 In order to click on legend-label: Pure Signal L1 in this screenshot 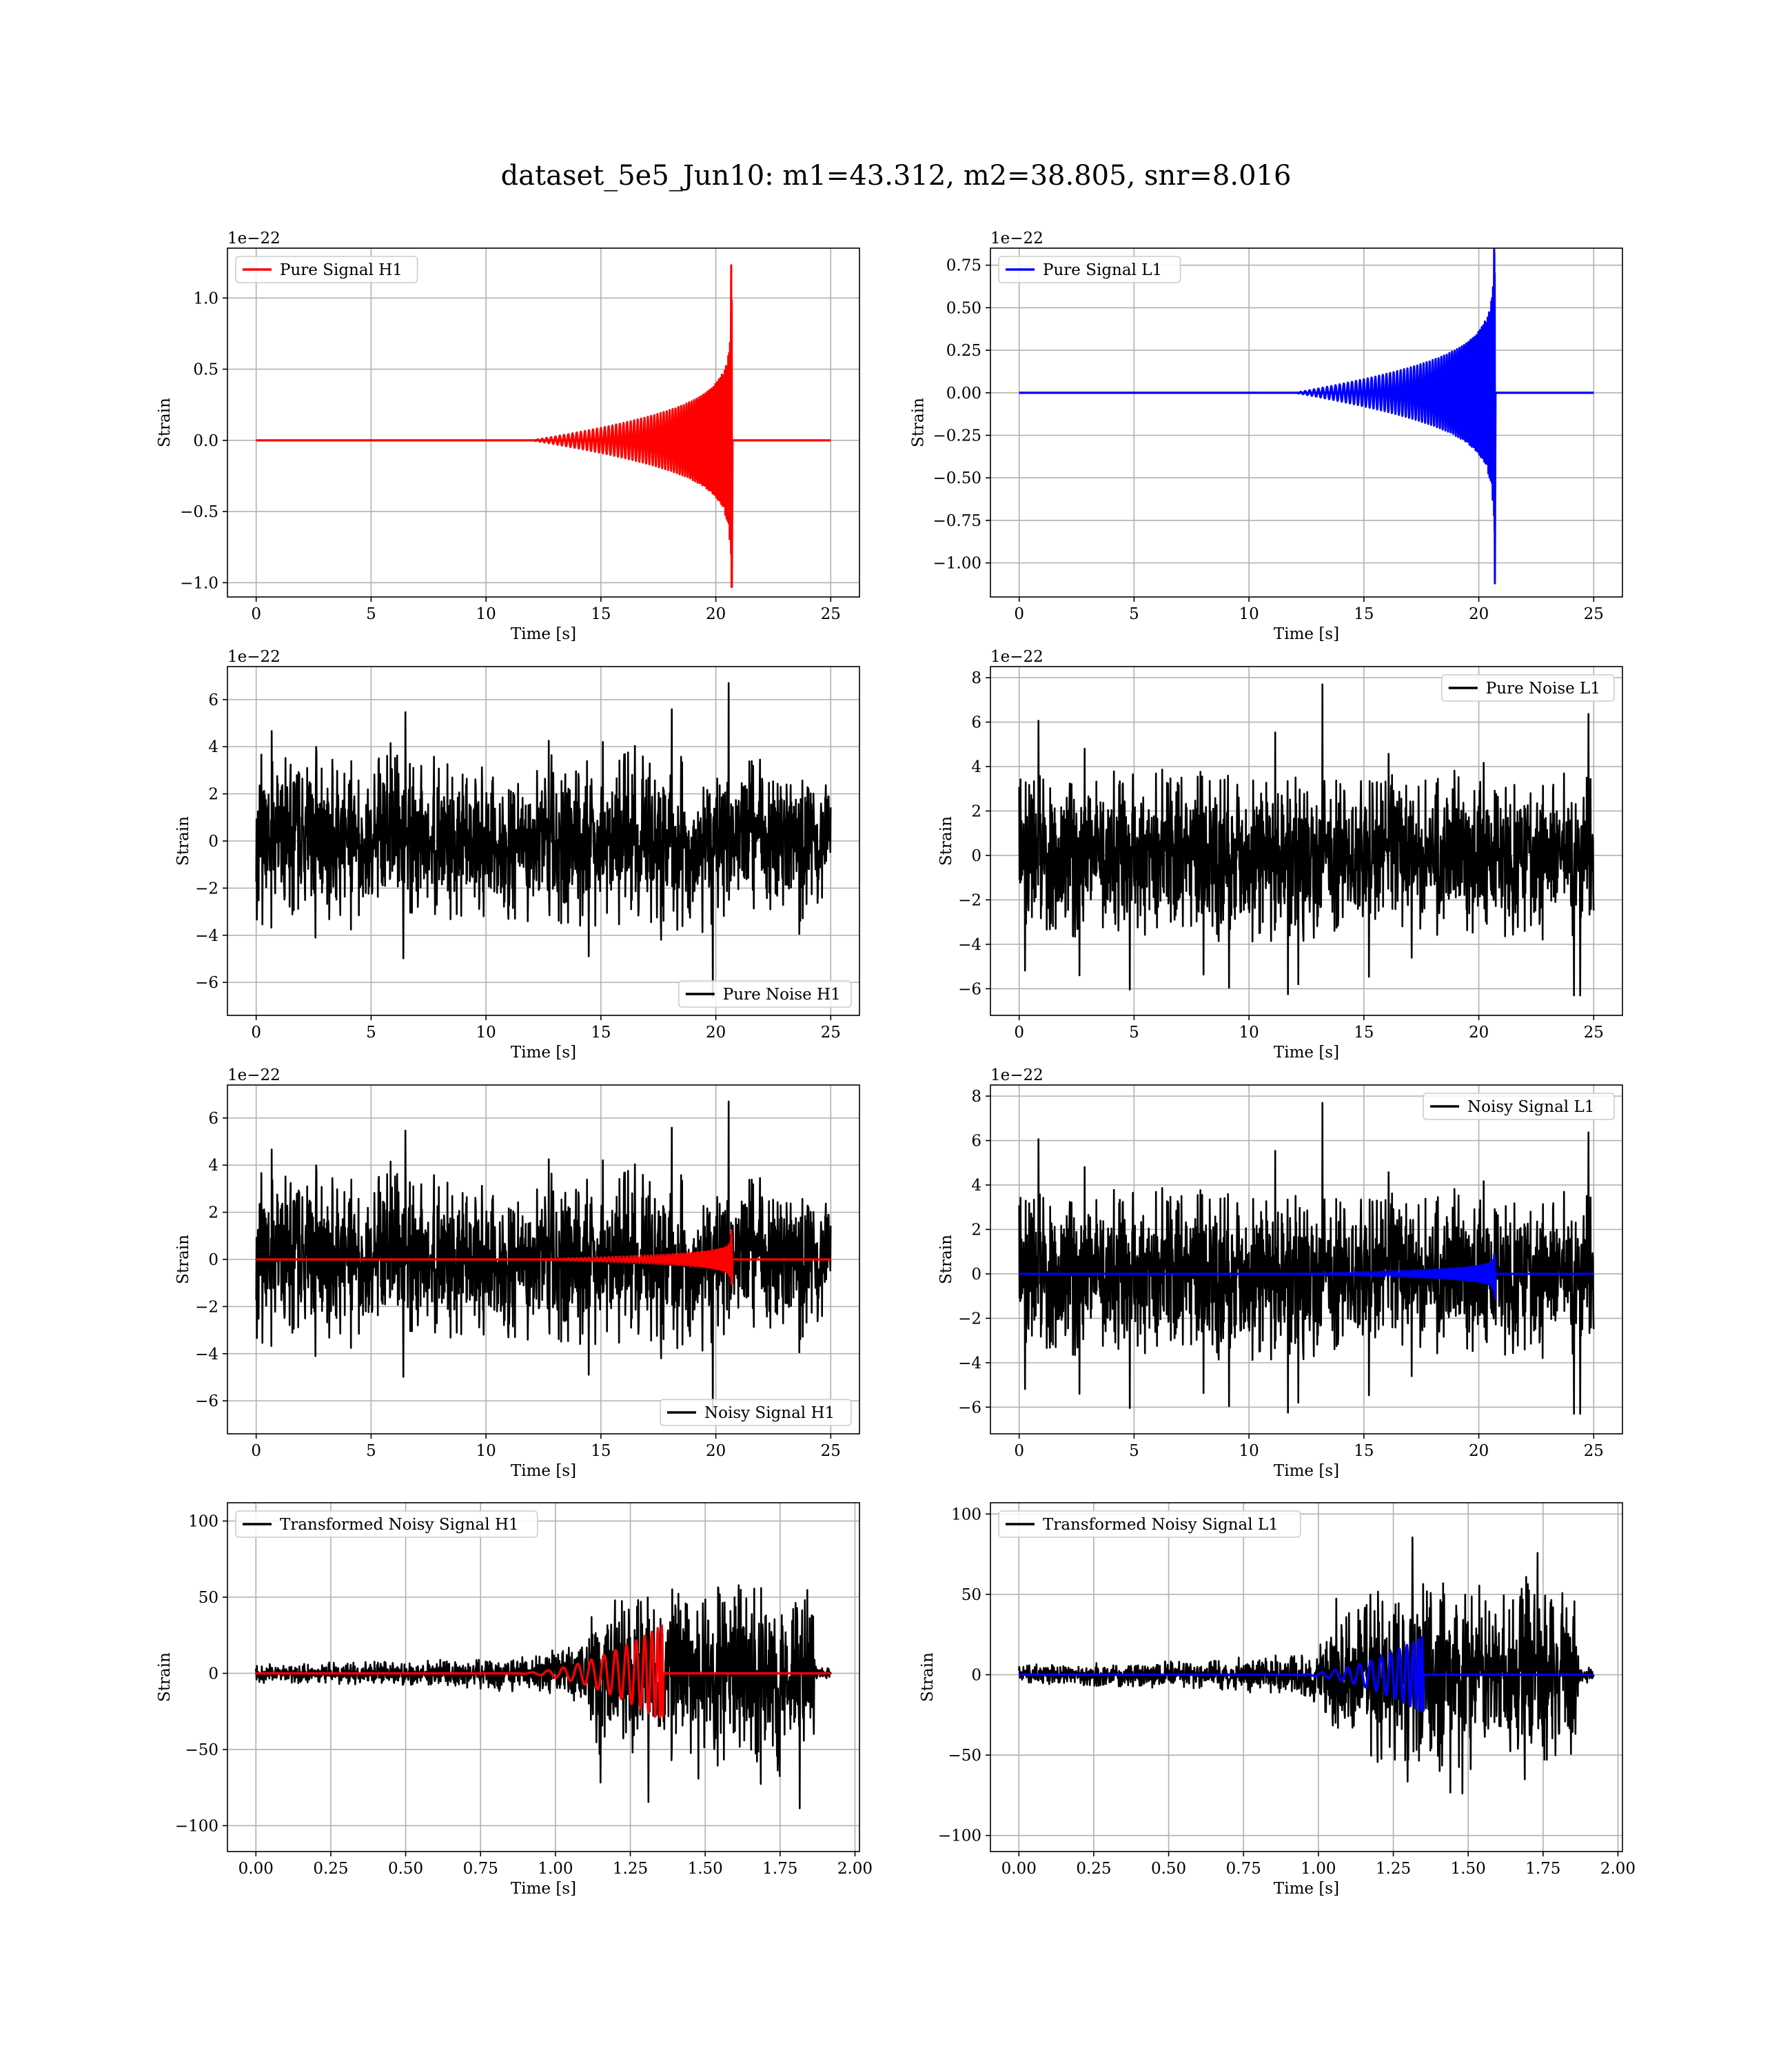, I will do `click(1102, 270)`.